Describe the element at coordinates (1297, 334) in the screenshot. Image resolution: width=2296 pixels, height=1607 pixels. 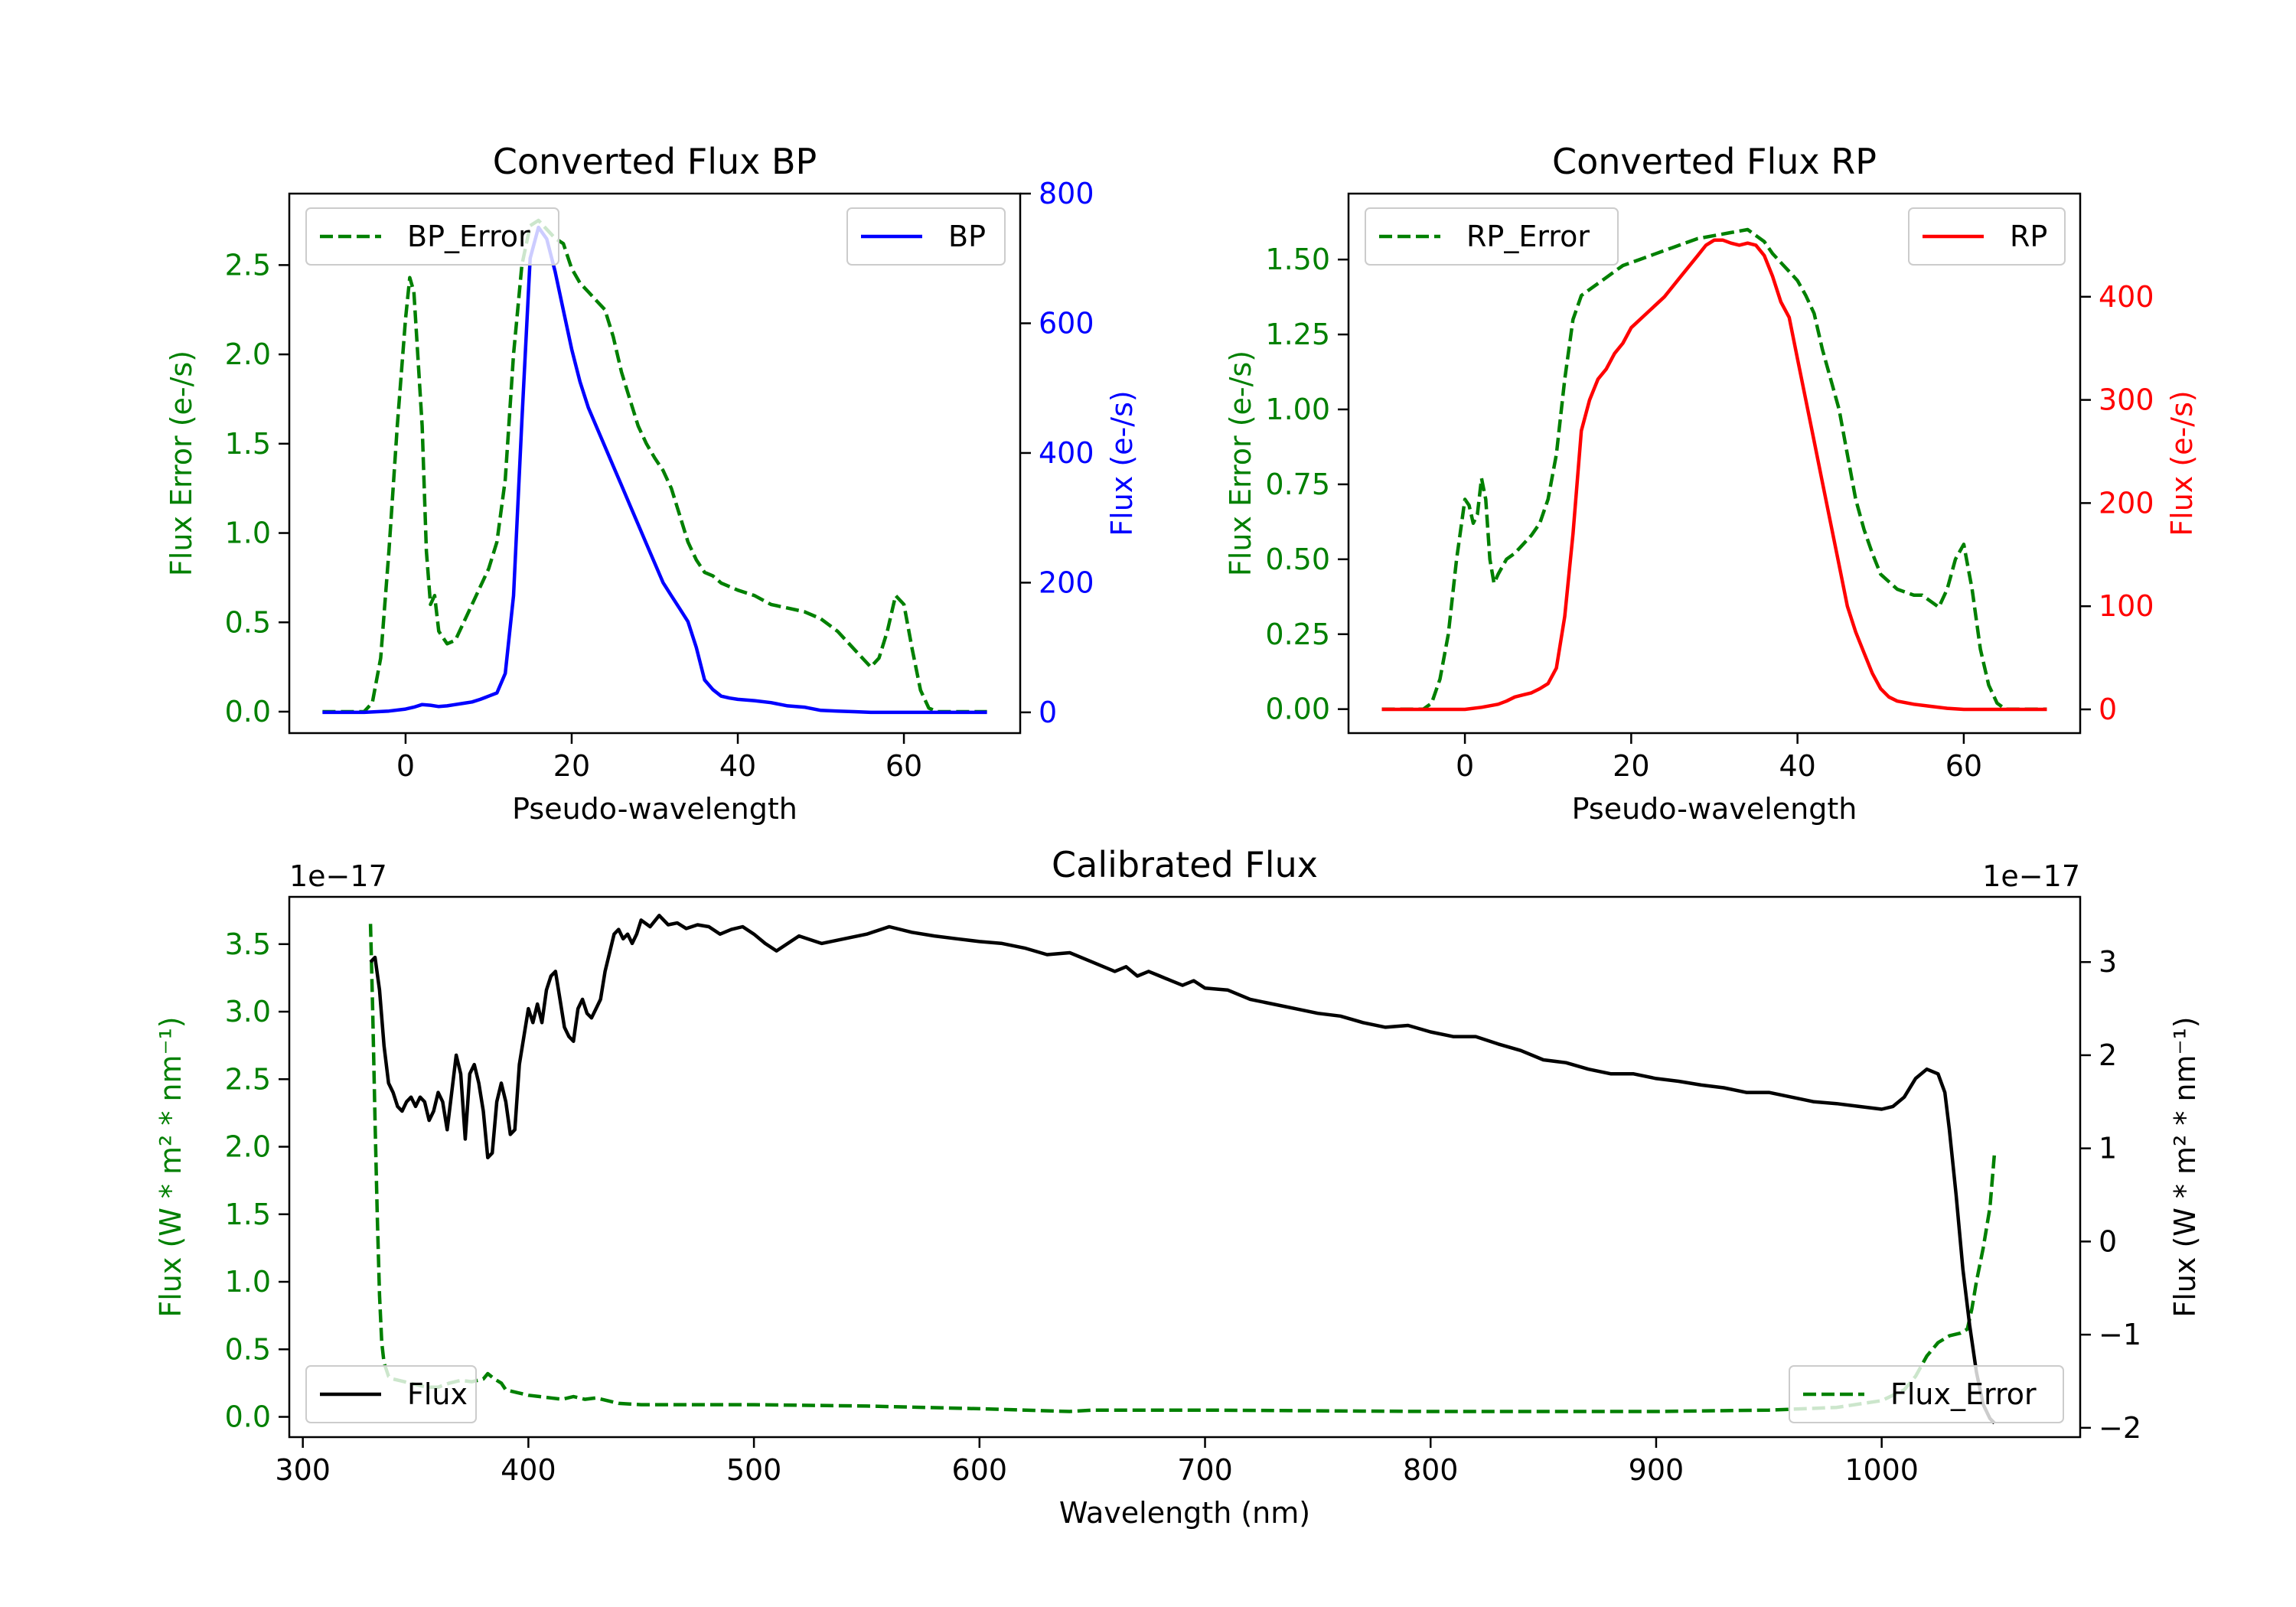
I see `y-tick-label-left: 1.25` at that location.